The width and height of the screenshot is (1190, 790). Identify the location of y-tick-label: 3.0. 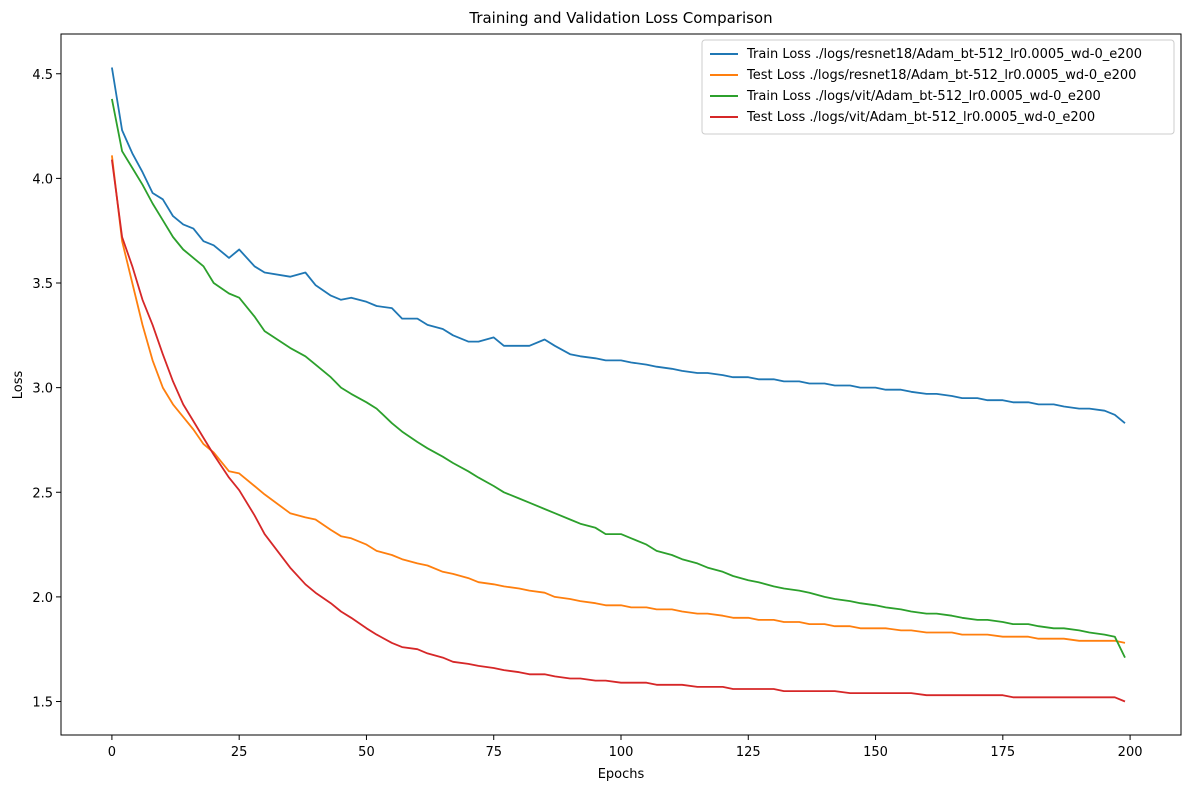
(42, 389).